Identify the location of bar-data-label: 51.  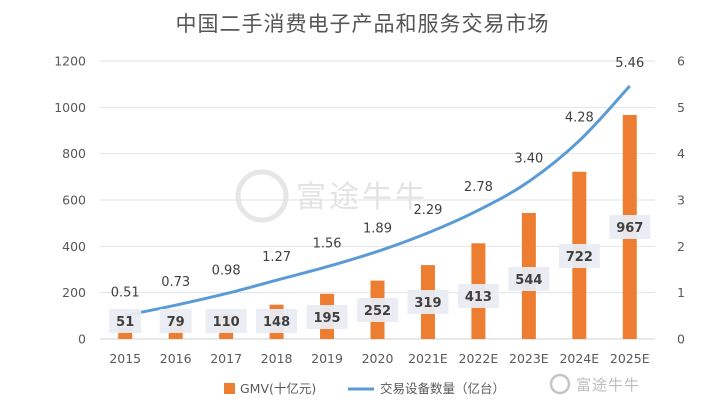
(125, 322).